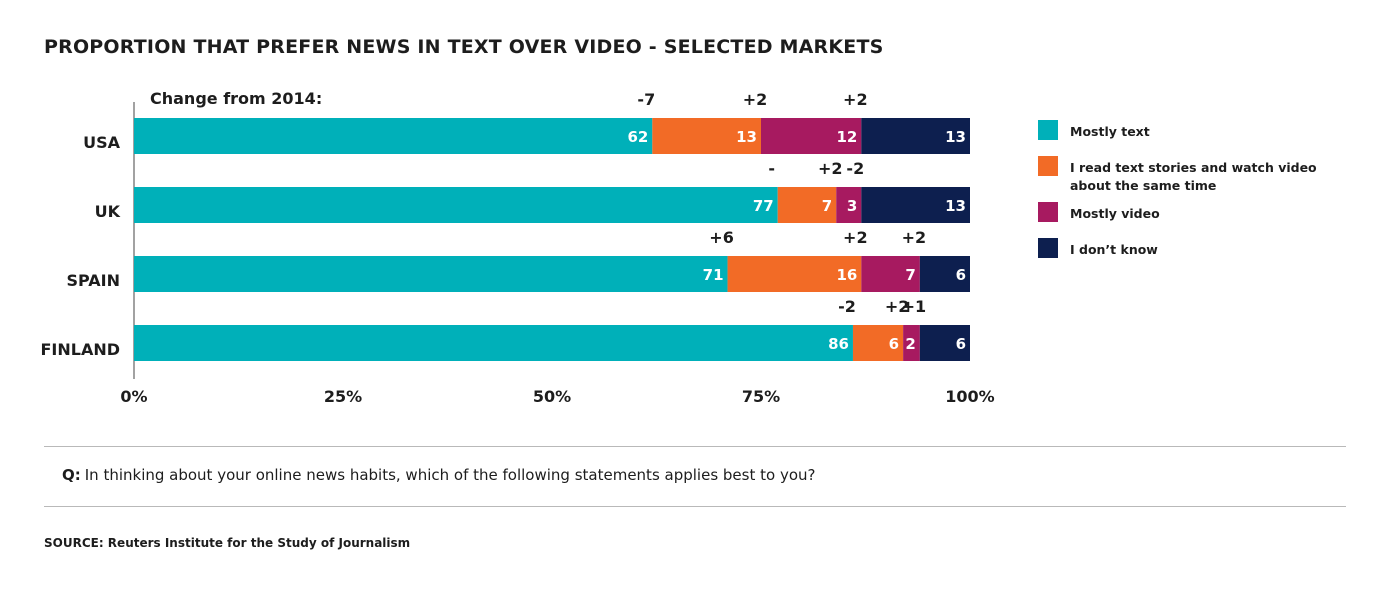 The width and height of the screenshot is (1400, 600). Describe the element at coordinates (1048, 166) in the screenshot. I see `legend-swatch-both` at that location.